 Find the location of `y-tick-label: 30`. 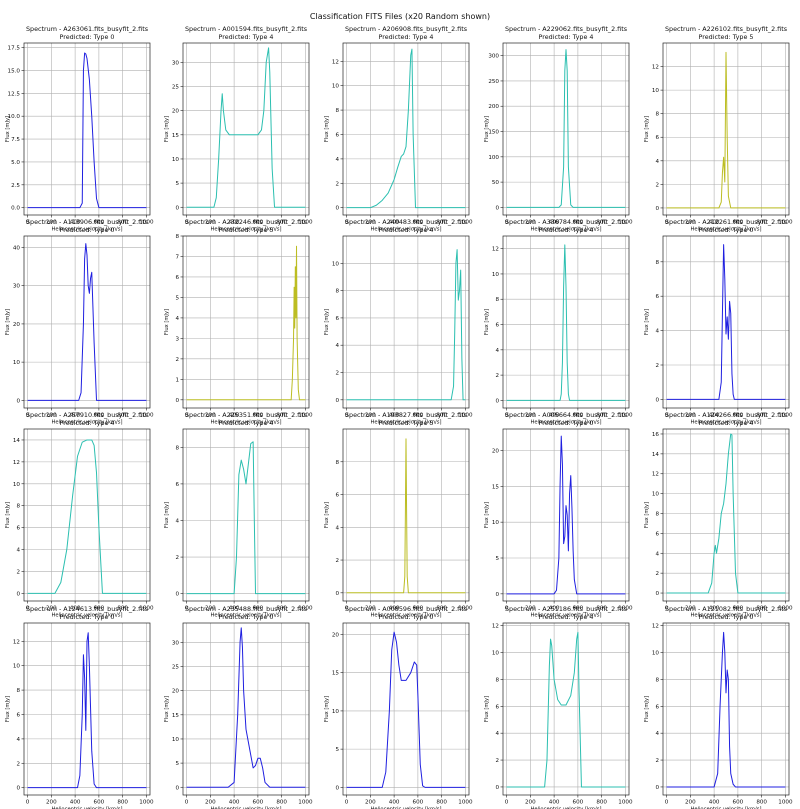

y-tick-label: 30 is located at coordinates (17, 287).